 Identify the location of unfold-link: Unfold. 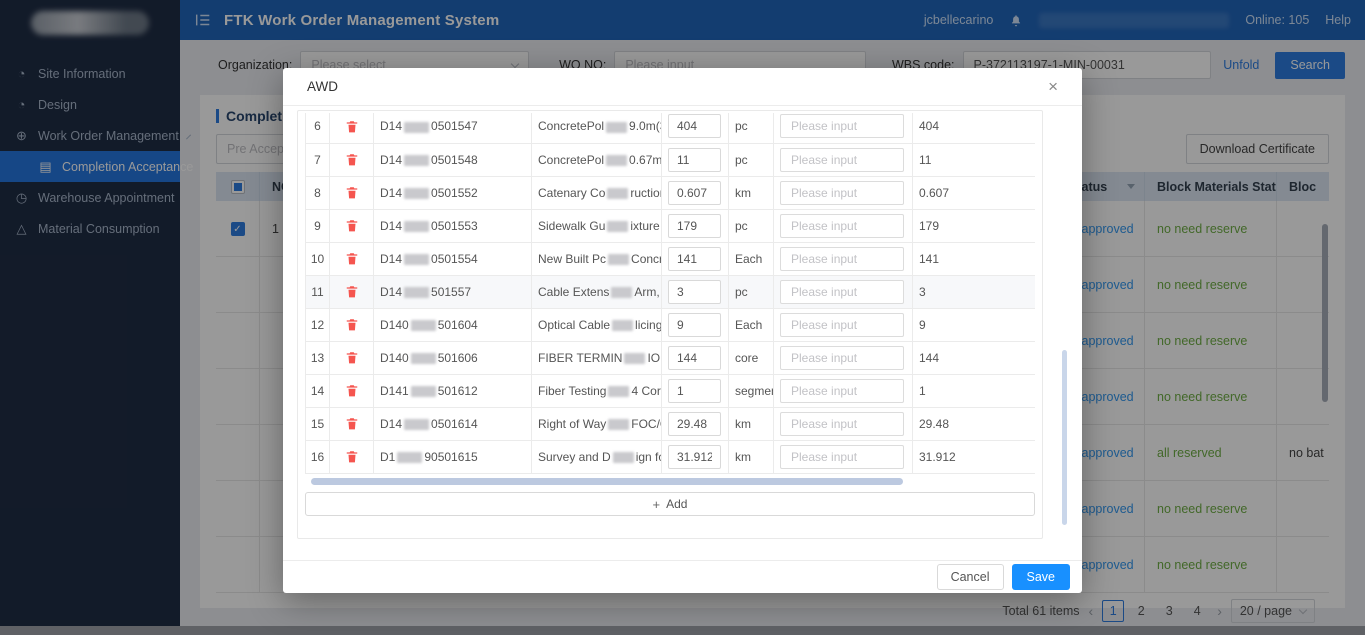
(1241, 65).